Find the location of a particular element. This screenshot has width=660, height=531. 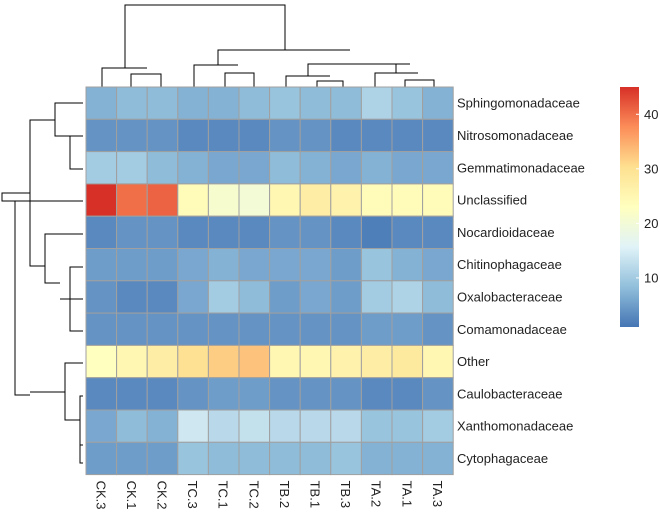

color-legend: 10 20 30 40 is located at coordinates (639, 207).